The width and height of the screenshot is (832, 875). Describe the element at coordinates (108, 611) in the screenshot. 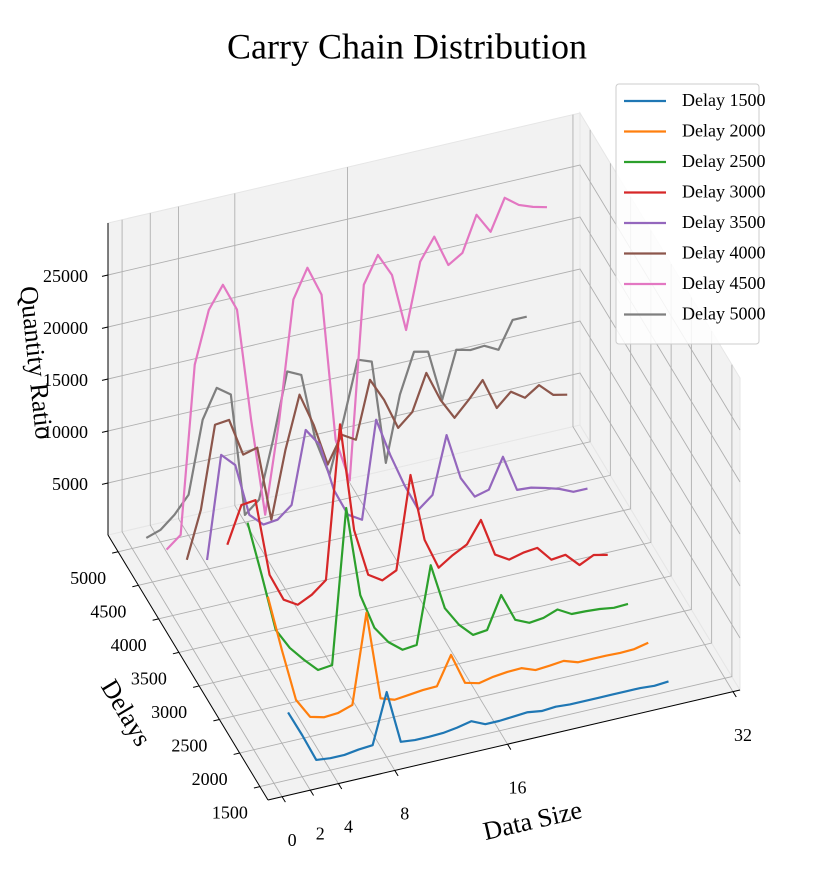

I see `y-tick-label: 4500` at that location.